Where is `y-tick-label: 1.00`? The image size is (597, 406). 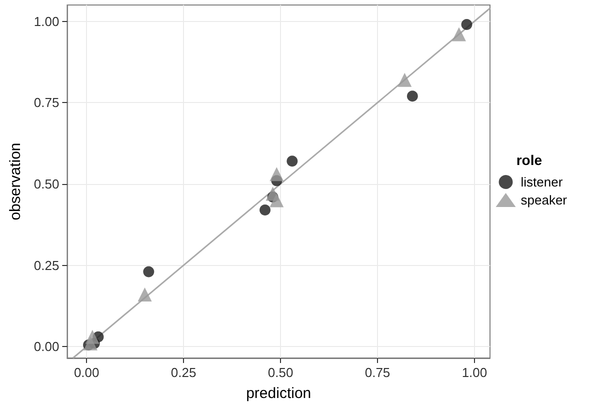 y-tick-label: 1.00 is located at coordinates (47, 21).